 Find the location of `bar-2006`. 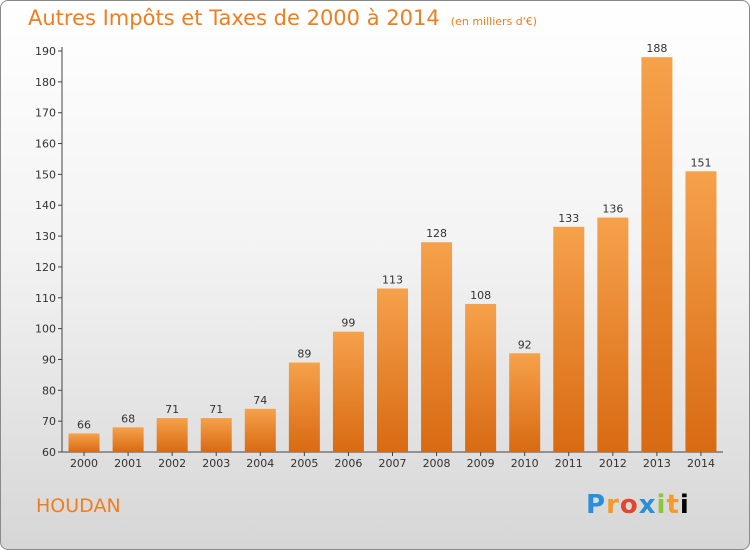

bar-2006 is located at coordinates (348, 391).